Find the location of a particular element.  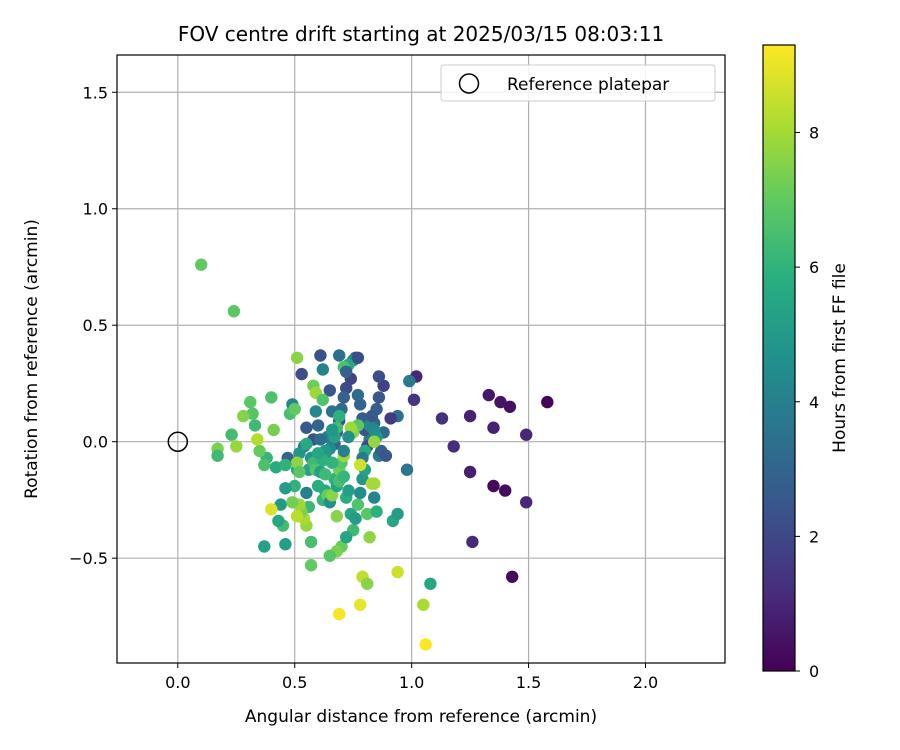

y-tick-label: −0.5 is located at coordinates (88, 558).